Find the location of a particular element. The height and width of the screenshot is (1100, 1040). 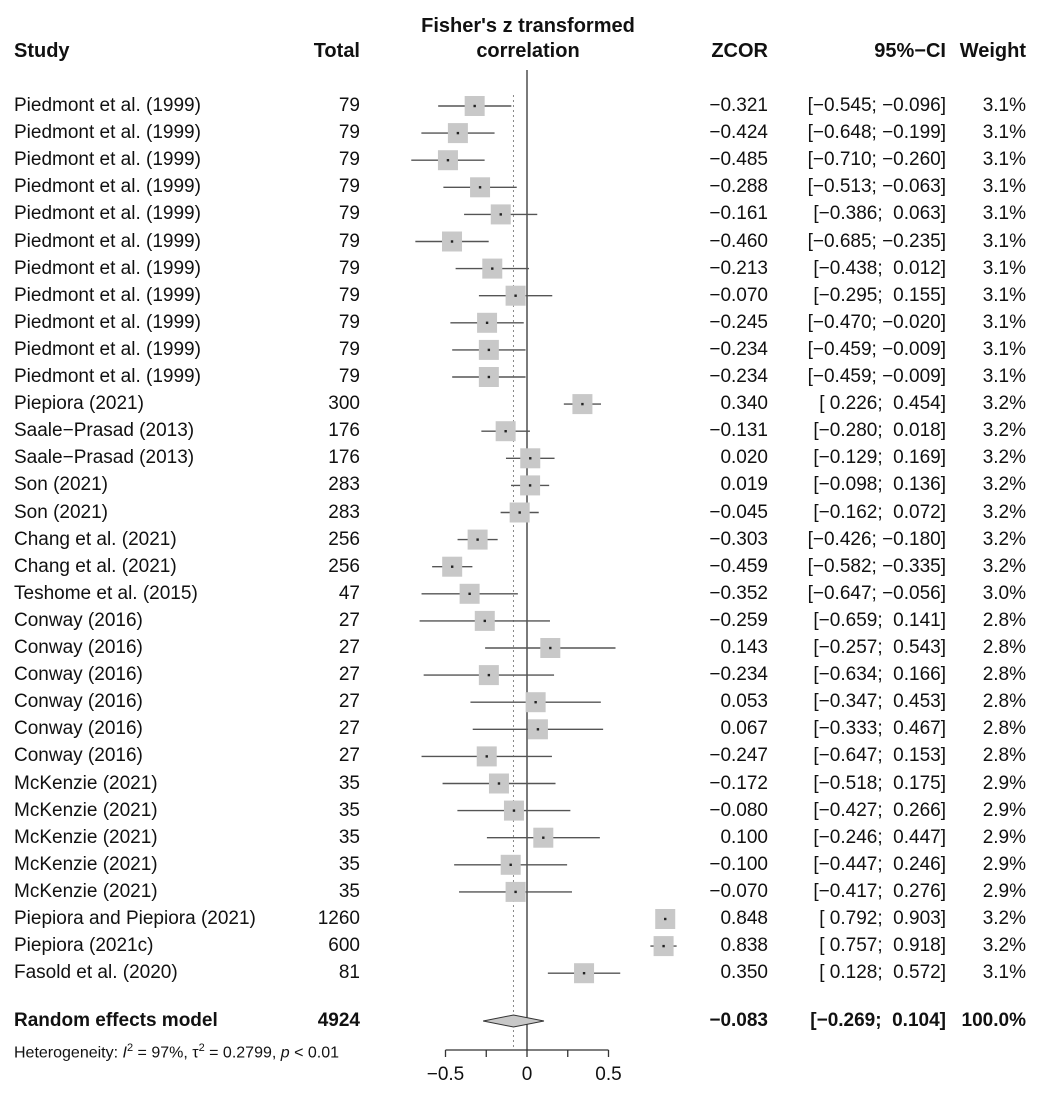

study-ci: [−0.426; −0.180] is located at coordinates (876, 539).